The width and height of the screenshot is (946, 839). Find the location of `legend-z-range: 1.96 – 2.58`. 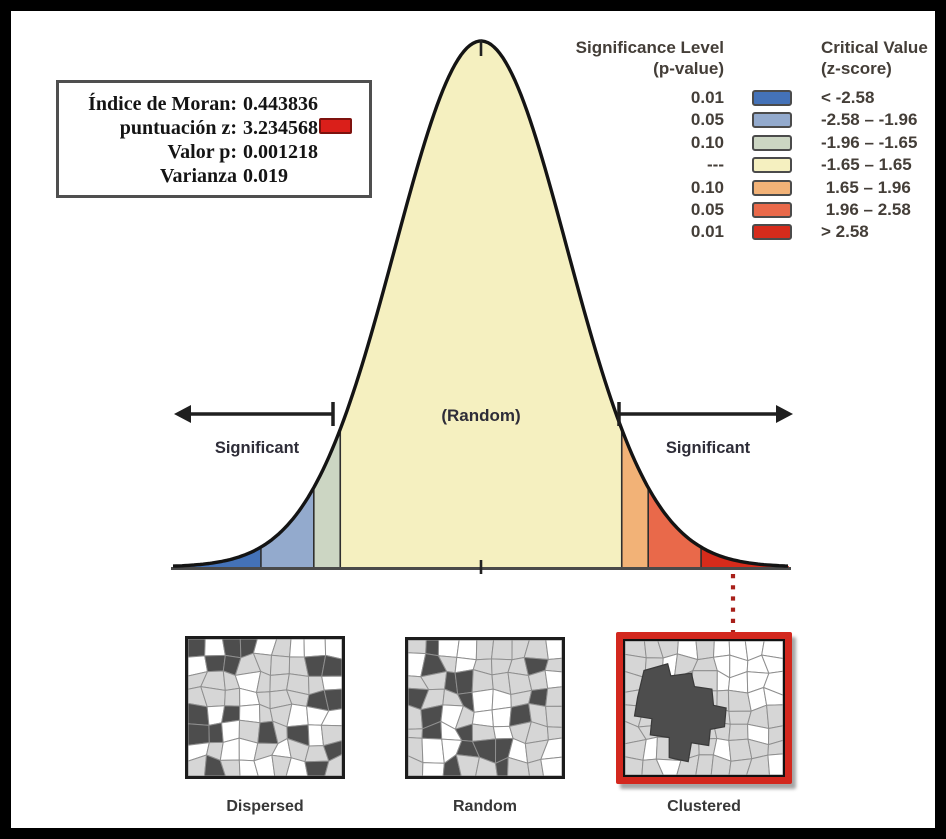

legend-z-range: 1.96 – 2.58 is located at coordinates (866, 209).